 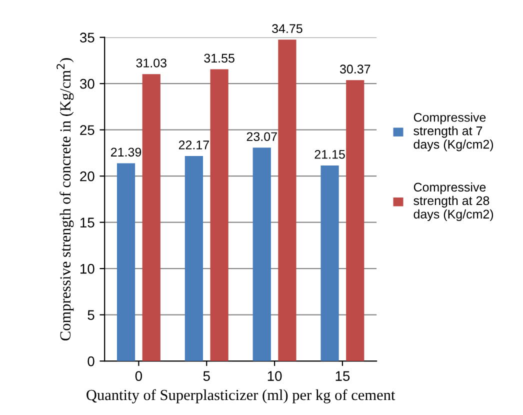 I want to click on data-label: 31.55, so click(x=219, y=58).